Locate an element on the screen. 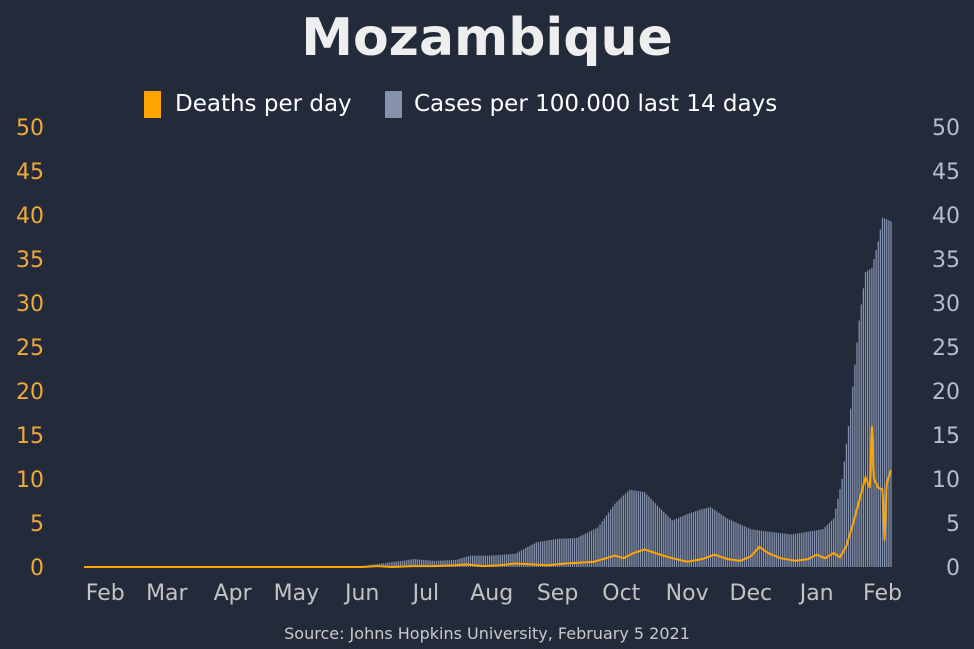 The image size is (974, 649). left-axis: 0 5 10 15 20 25 30 35 40 45 50 is located at coordinates (30, 348).